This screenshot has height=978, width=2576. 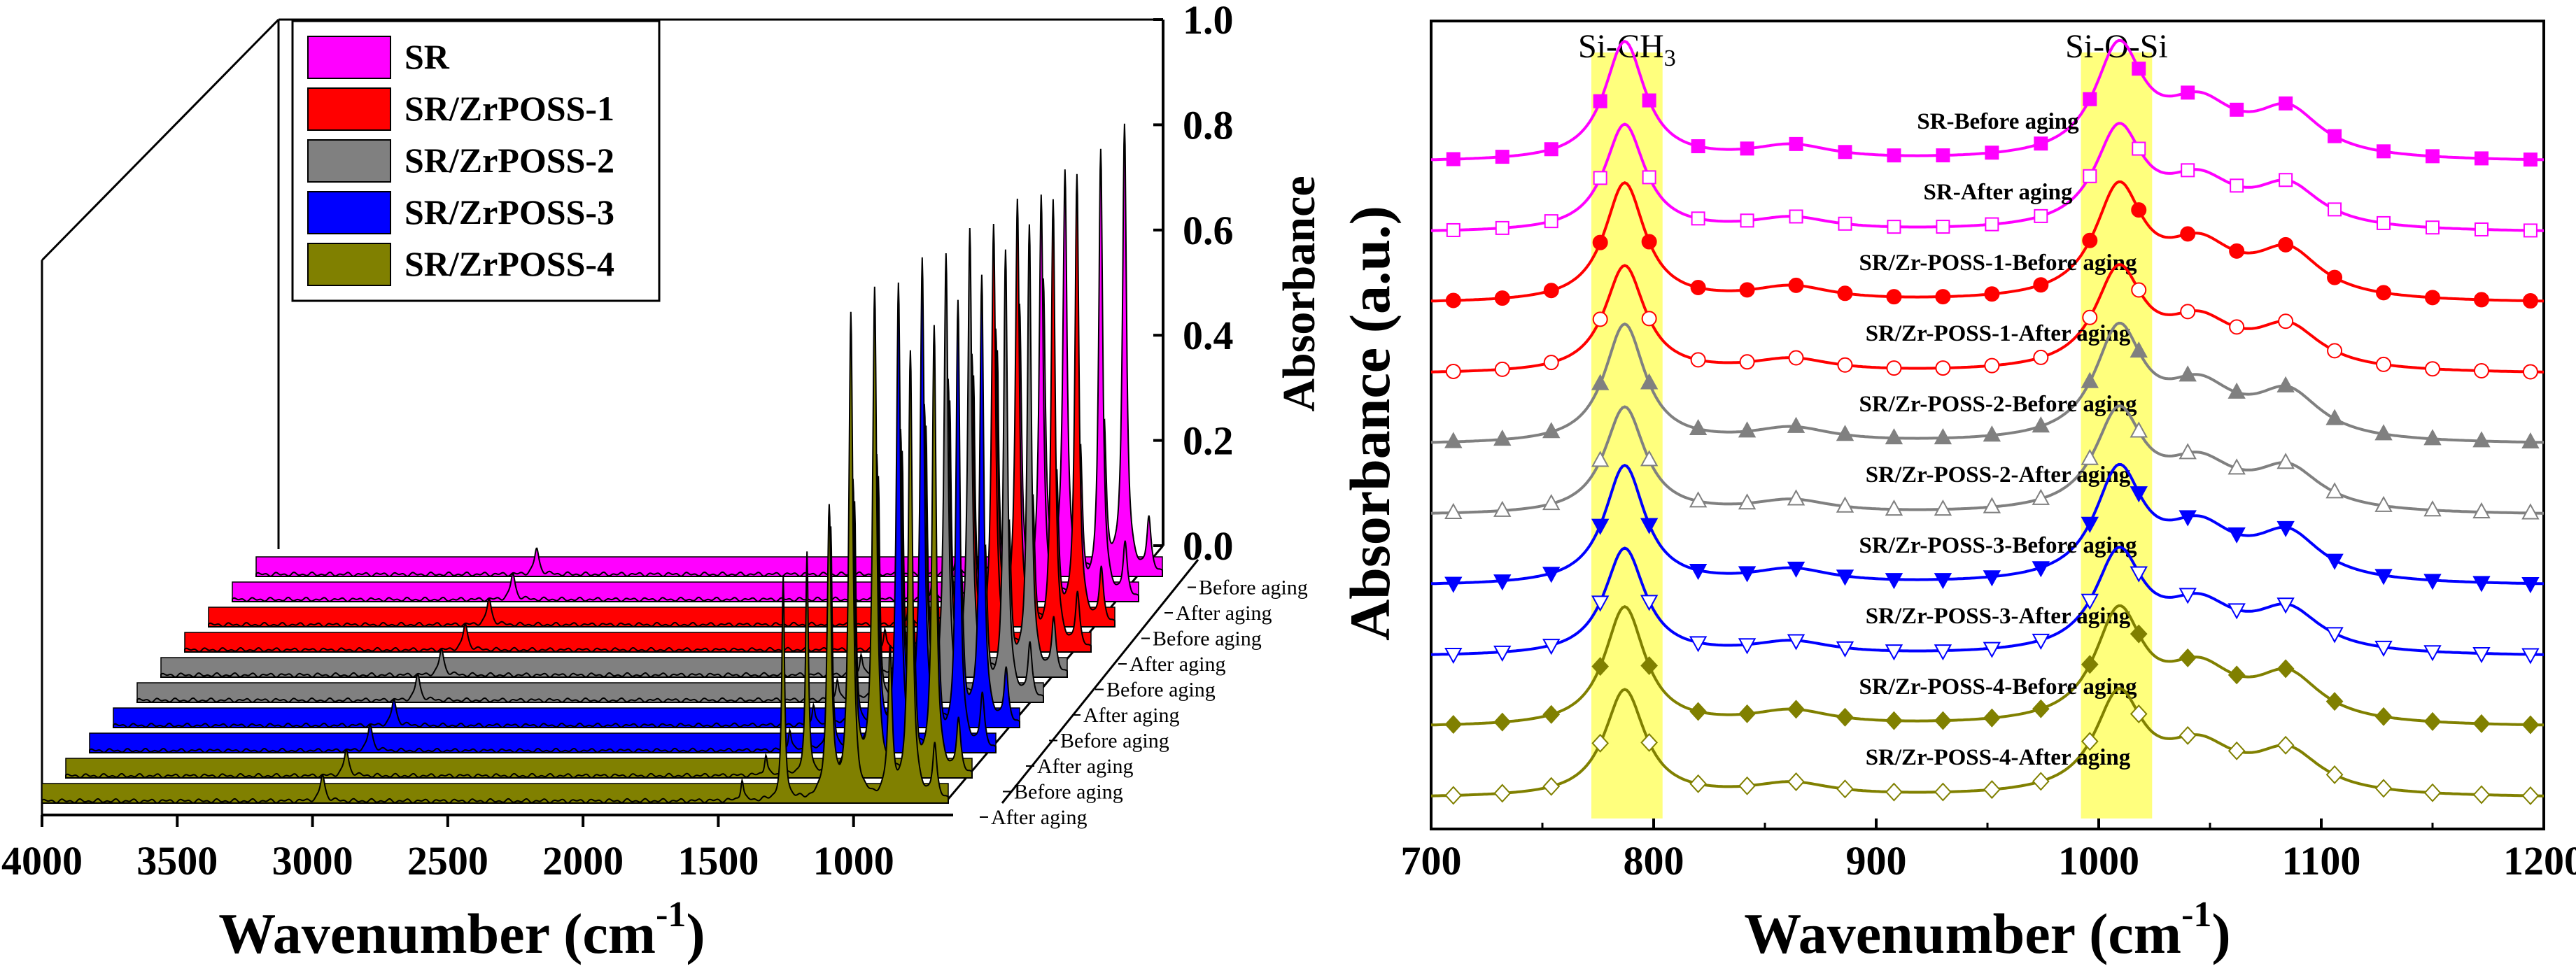 I want to click on spectrum-series: SR/Zr-POSS-2-Before aging, so click(x=1987, y=385).